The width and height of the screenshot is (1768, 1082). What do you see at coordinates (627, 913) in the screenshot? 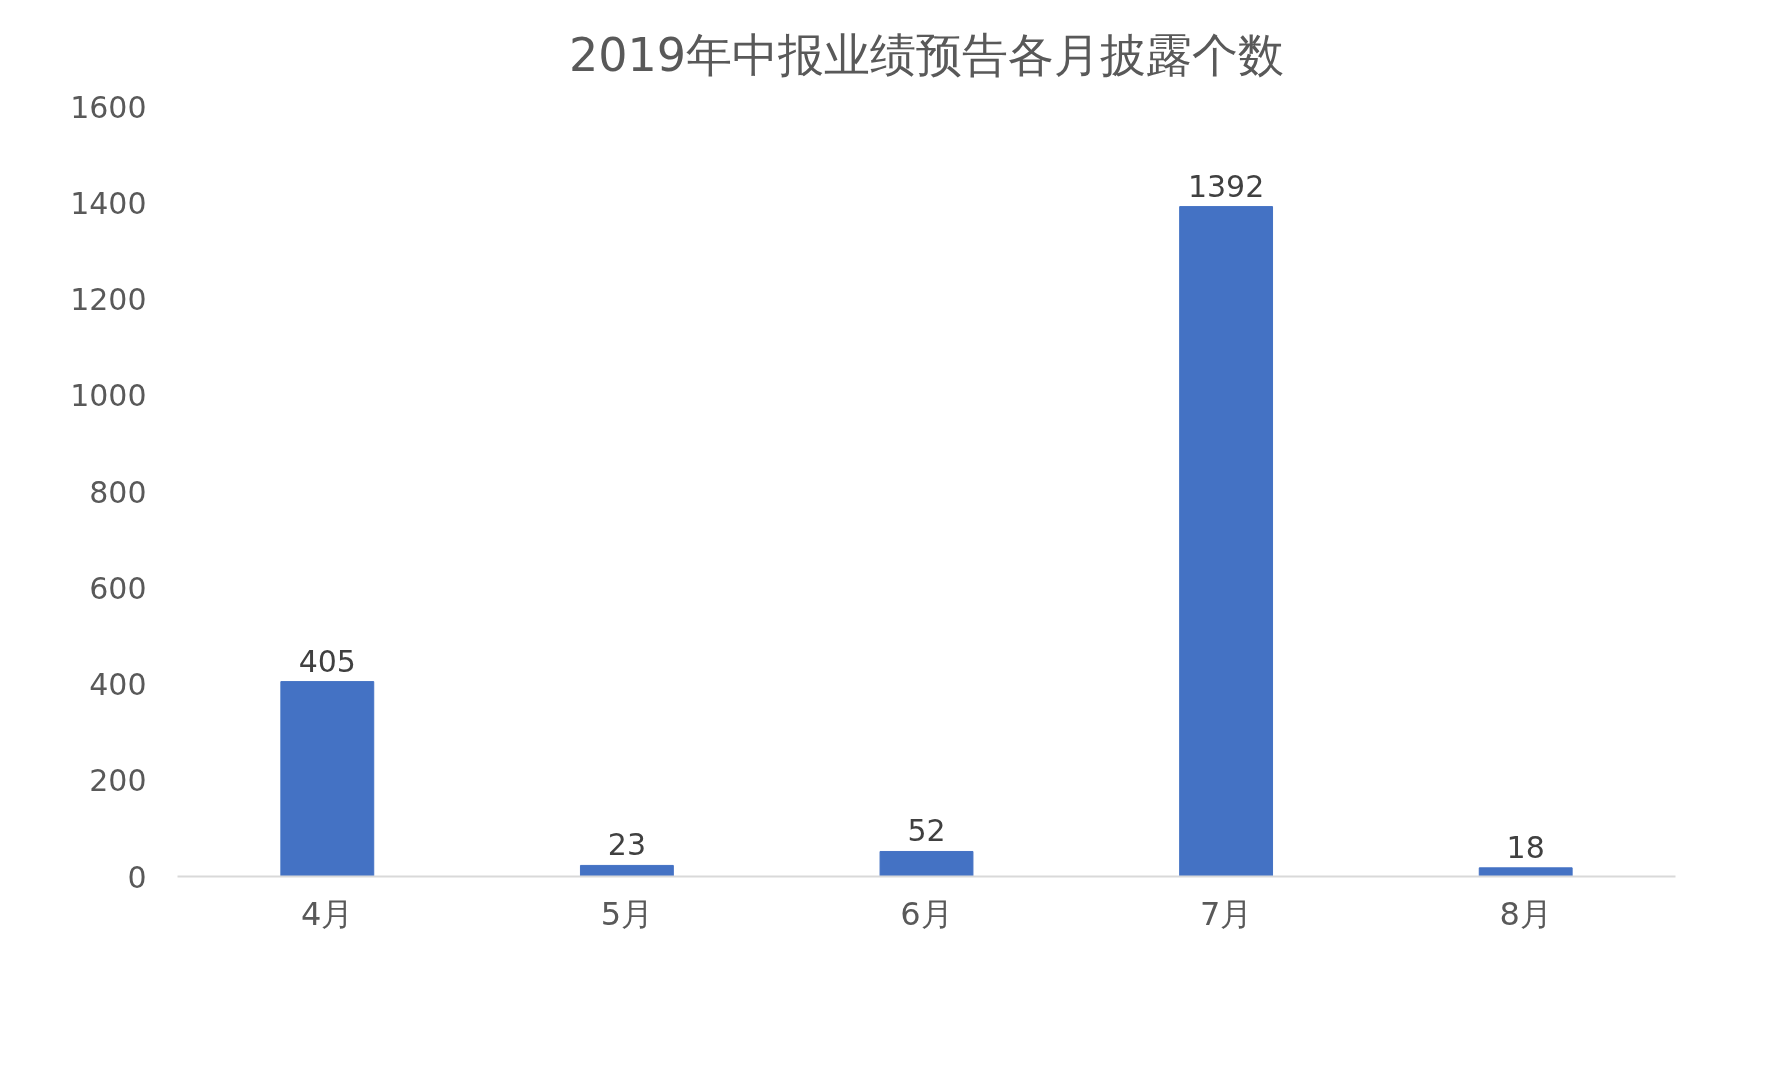
I see `x-tick-label: 5月` at bounding box center [627, 913].